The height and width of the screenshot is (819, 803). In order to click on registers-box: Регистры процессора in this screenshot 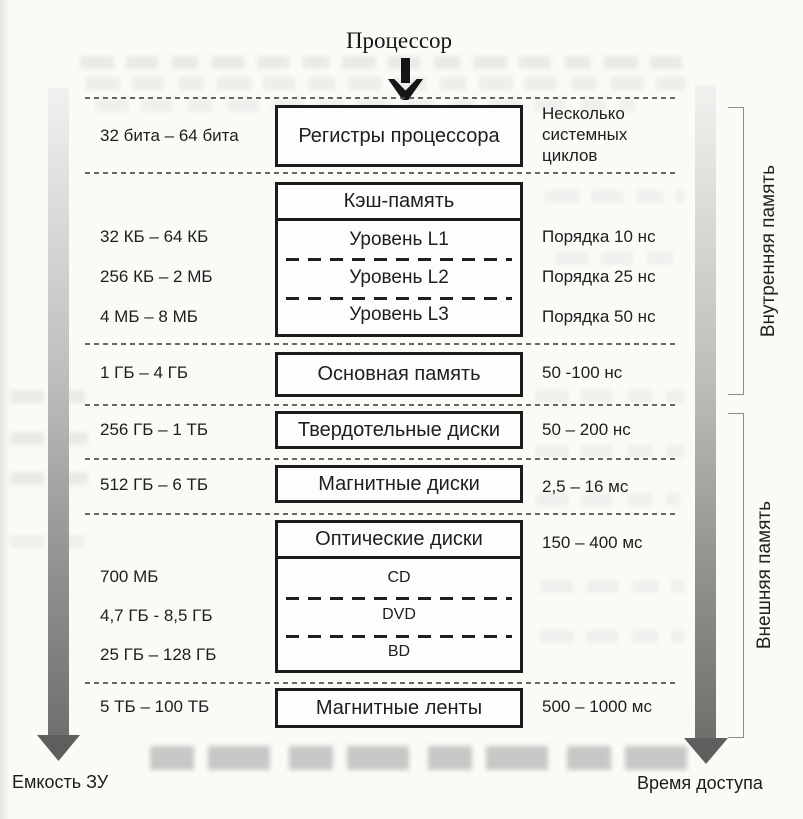, I will do `click(399, 136)`.